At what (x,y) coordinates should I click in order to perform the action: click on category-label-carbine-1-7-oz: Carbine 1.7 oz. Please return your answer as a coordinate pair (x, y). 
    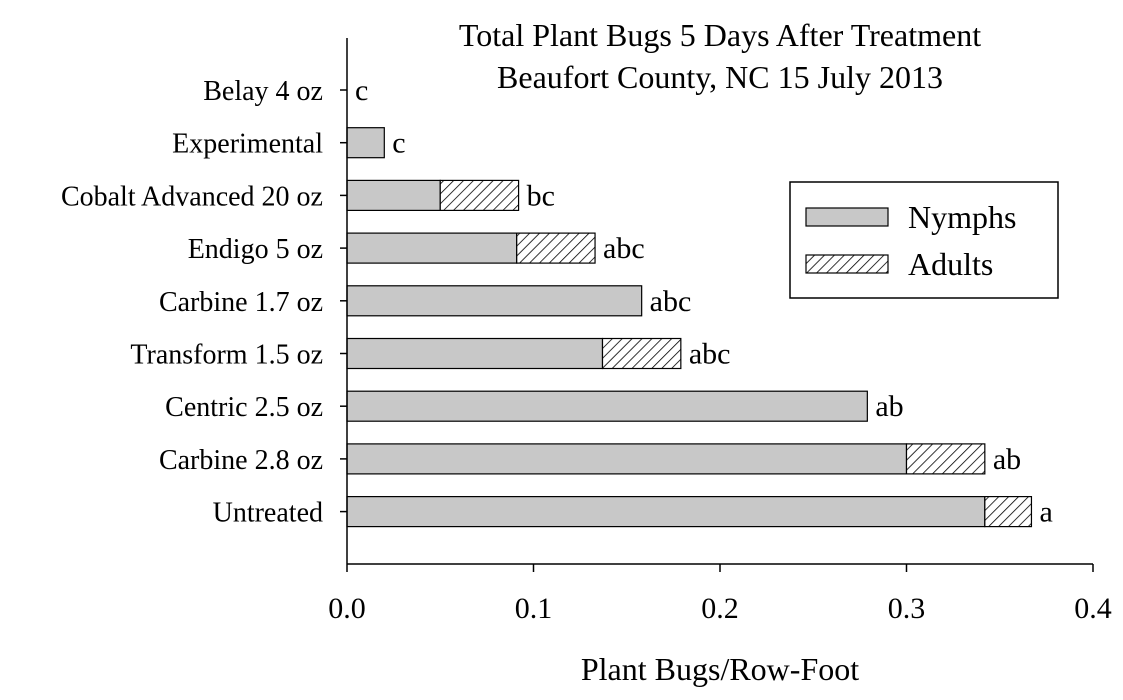
    Looking at the image, I should click on (241, 302).